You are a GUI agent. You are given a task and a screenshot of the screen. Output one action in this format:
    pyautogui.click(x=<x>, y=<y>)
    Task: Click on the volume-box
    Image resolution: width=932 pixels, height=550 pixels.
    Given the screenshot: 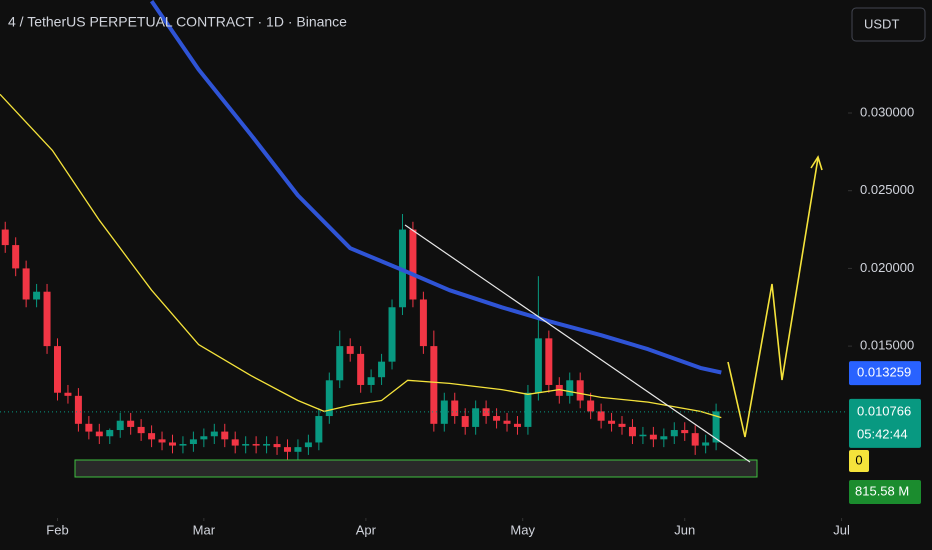 What is the action you would take?
    pyautogui.click(x=885, y=492)
    